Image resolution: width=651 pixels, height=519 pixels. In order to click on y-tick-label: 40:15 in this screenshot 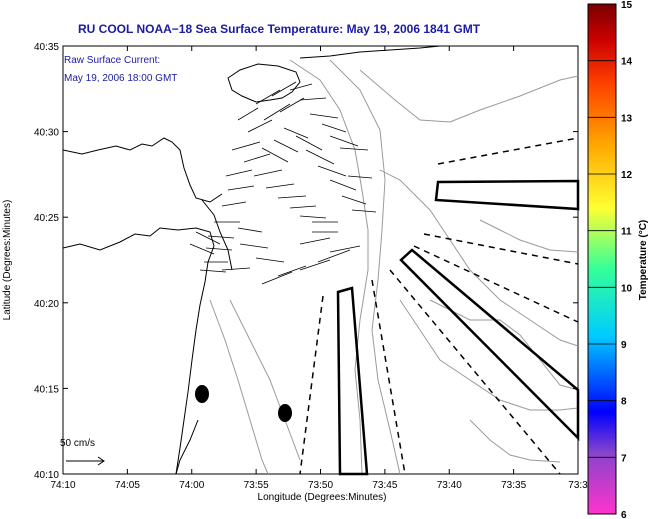, I will do `click(46, 389)`.